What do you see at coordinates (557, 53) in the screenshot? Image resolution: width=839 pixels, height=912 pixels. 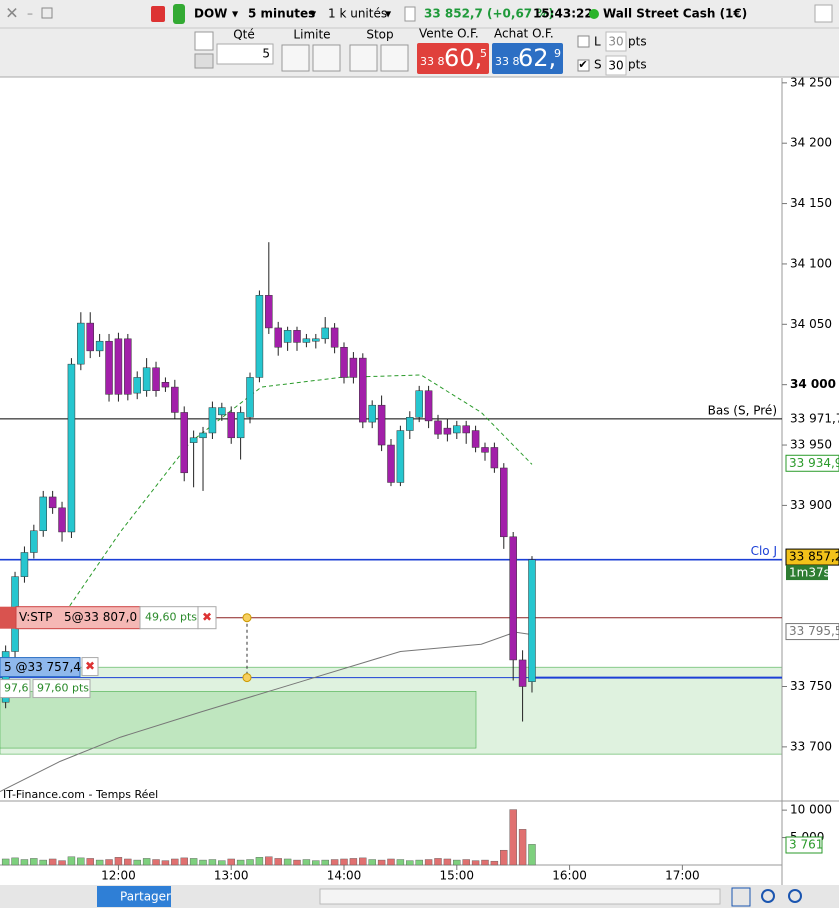 I see `buy-suffix: 9` at bounding box center [557, 53].